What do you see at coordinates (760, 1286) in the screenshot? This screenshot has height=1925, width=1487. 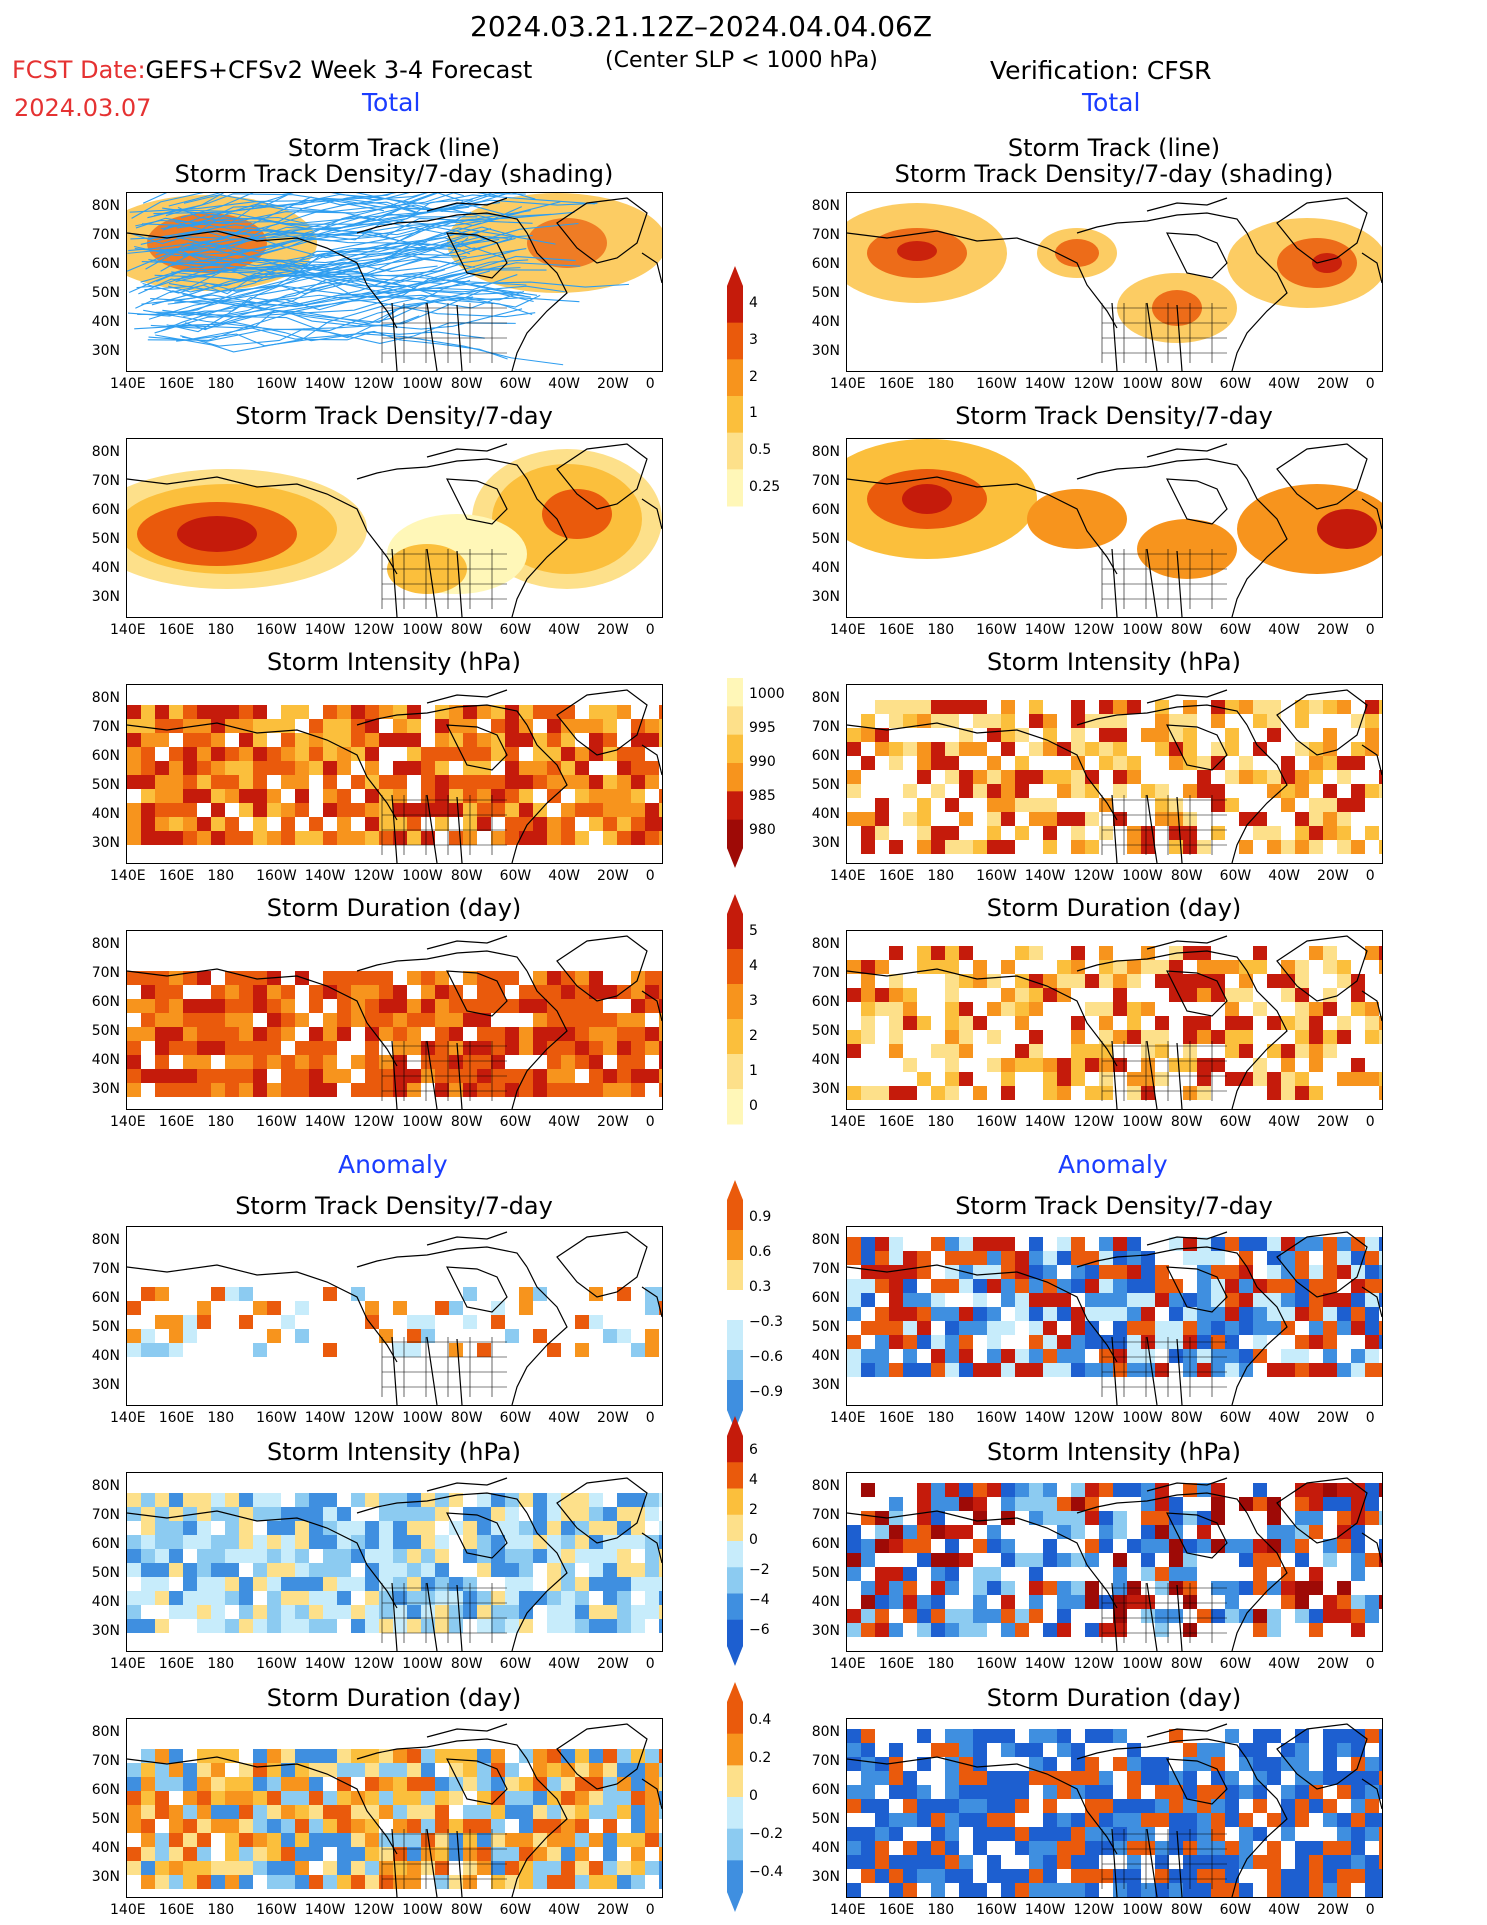 I see `colorbar-tick: 0.3` at bounding box center [760, 1286].